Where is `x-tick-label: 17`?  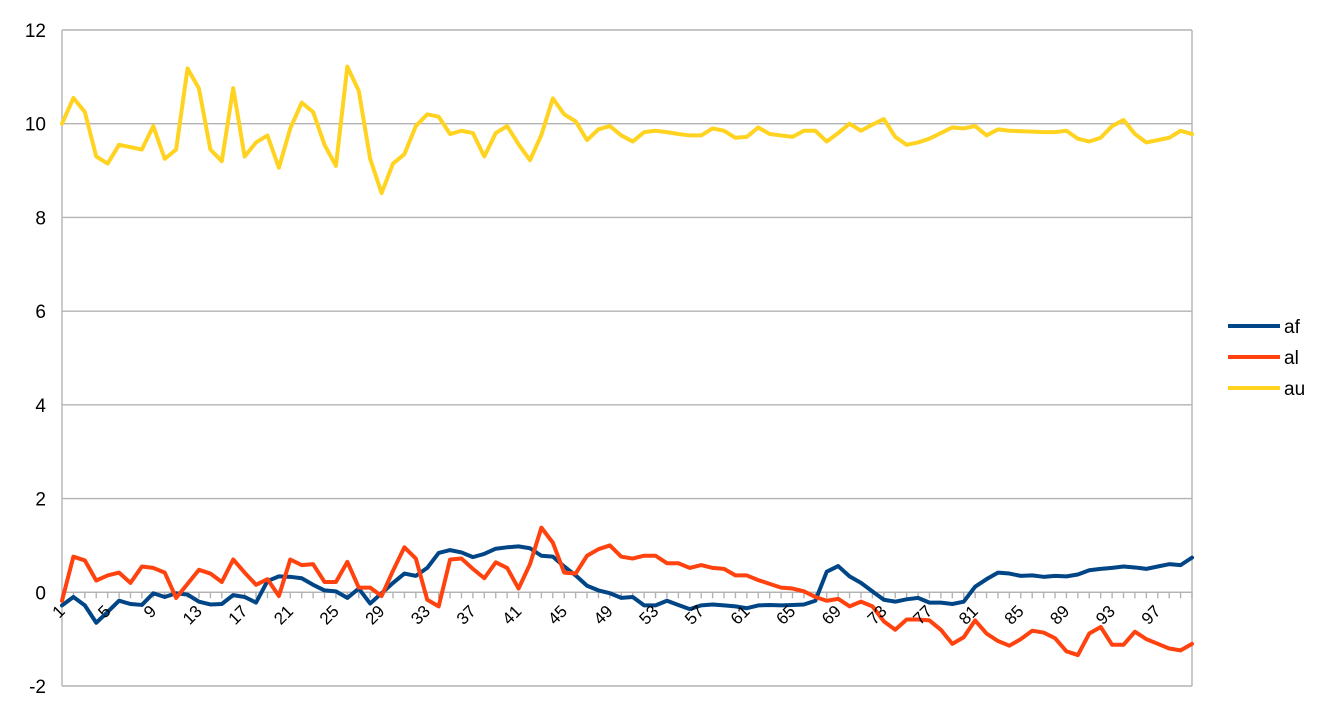
x-tick-label: 17 is located at coordinates (238, 615).